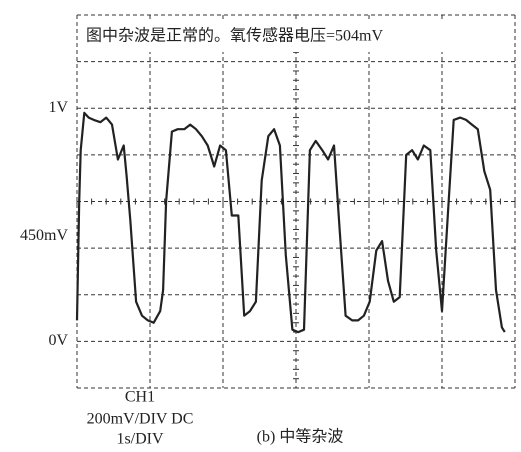  I want to click on vertical-scale: 200mV/DIV DC, so click(140, 419).